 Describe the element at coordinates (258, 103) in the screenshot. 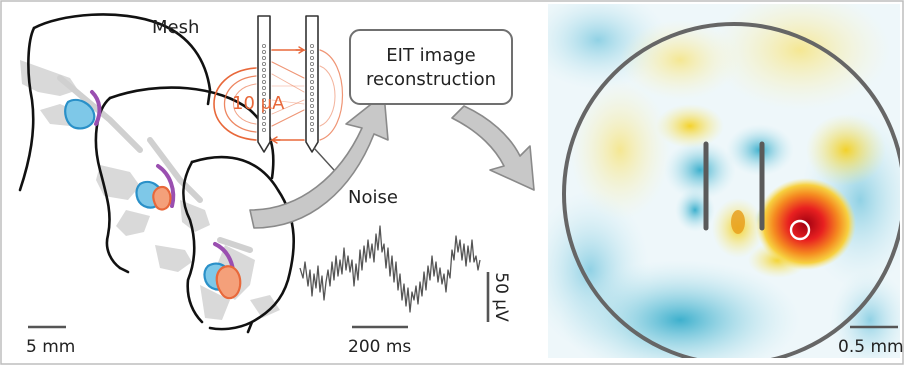

I see `current-label: 10 μA` at that location.